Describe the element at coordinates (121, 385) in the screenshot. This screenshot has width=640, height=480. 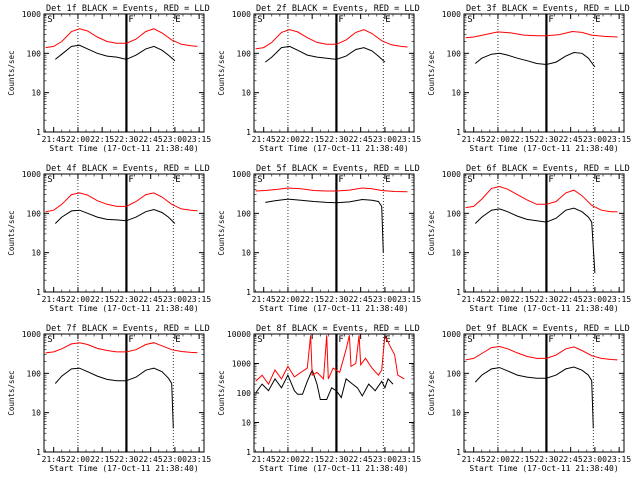
I see `series-group` at that location.